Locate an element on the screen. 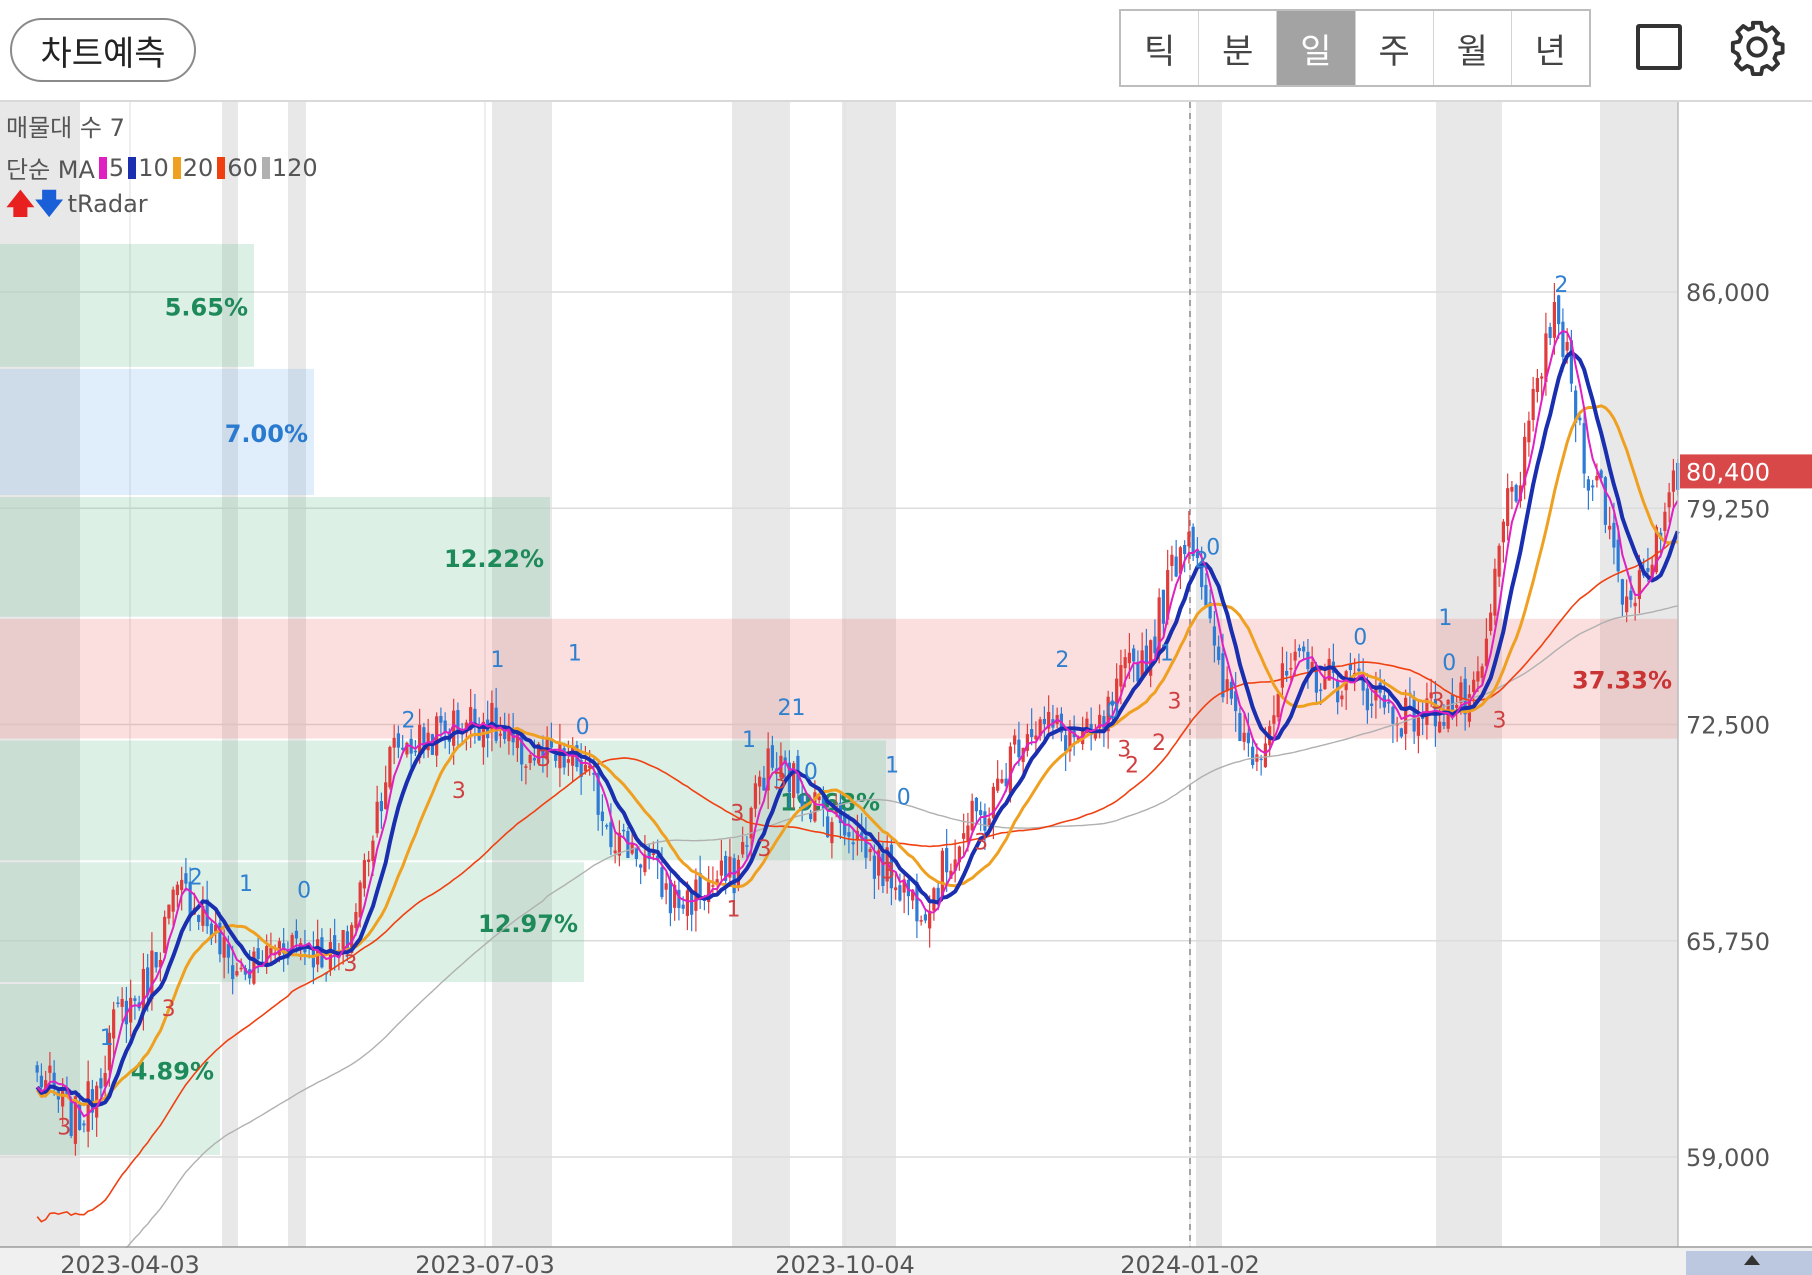 This screenshot has height=1275, width=1812. volume-profile-percent: 4.89% is located at coordinates (172, 1072).